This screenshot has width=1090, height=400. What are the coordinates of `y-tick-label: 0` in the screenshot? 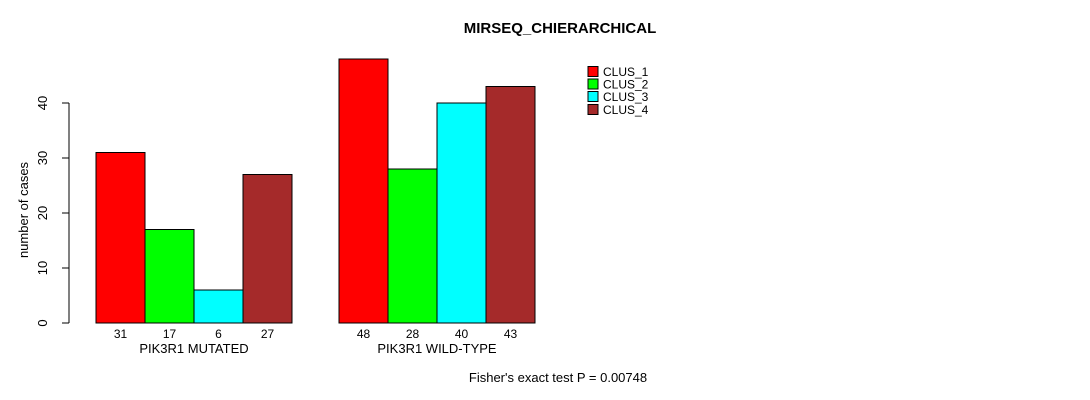 It's located at (42, 322).